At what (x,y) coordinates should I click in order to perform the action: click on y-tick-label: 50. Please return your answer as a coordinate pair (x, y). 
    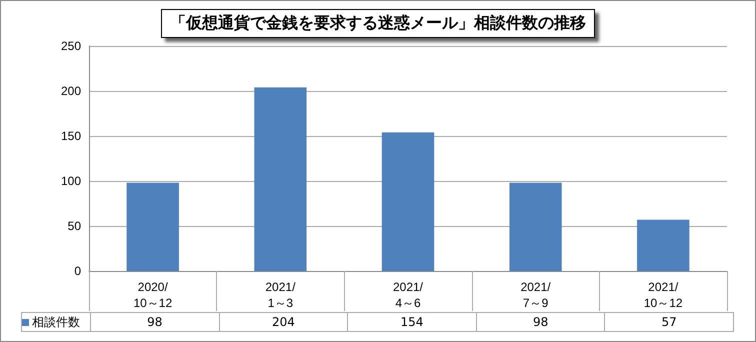
    Looking at the image, I should click on (75, 226).